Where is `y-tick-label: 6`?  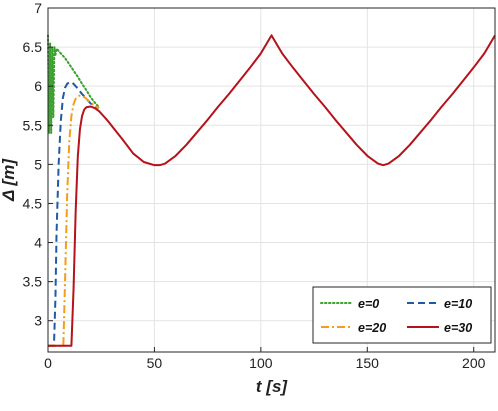 y-tick-label: 6 is located at coordinates (38, 86).